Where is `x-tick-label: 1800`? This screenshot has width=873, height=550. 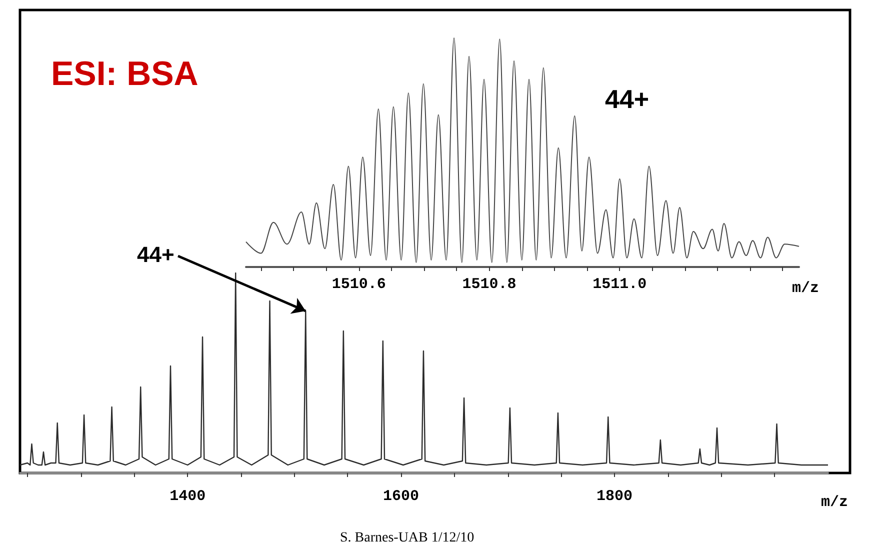
x-tick-label: 1800 is located at coordinates (614, 496).